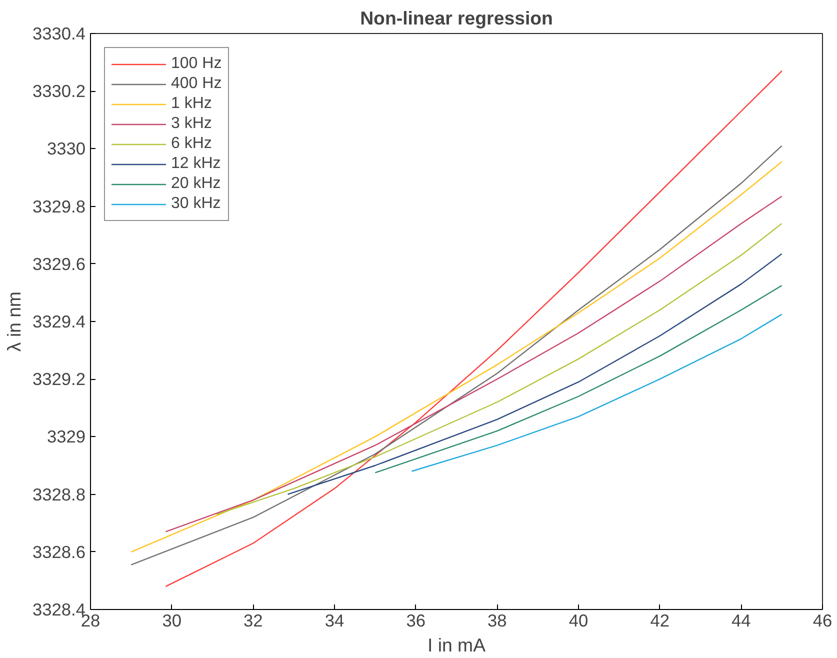 This screenshot has width=837, height=658. I want to click on x-tick-label: 40, so click(578, 620).